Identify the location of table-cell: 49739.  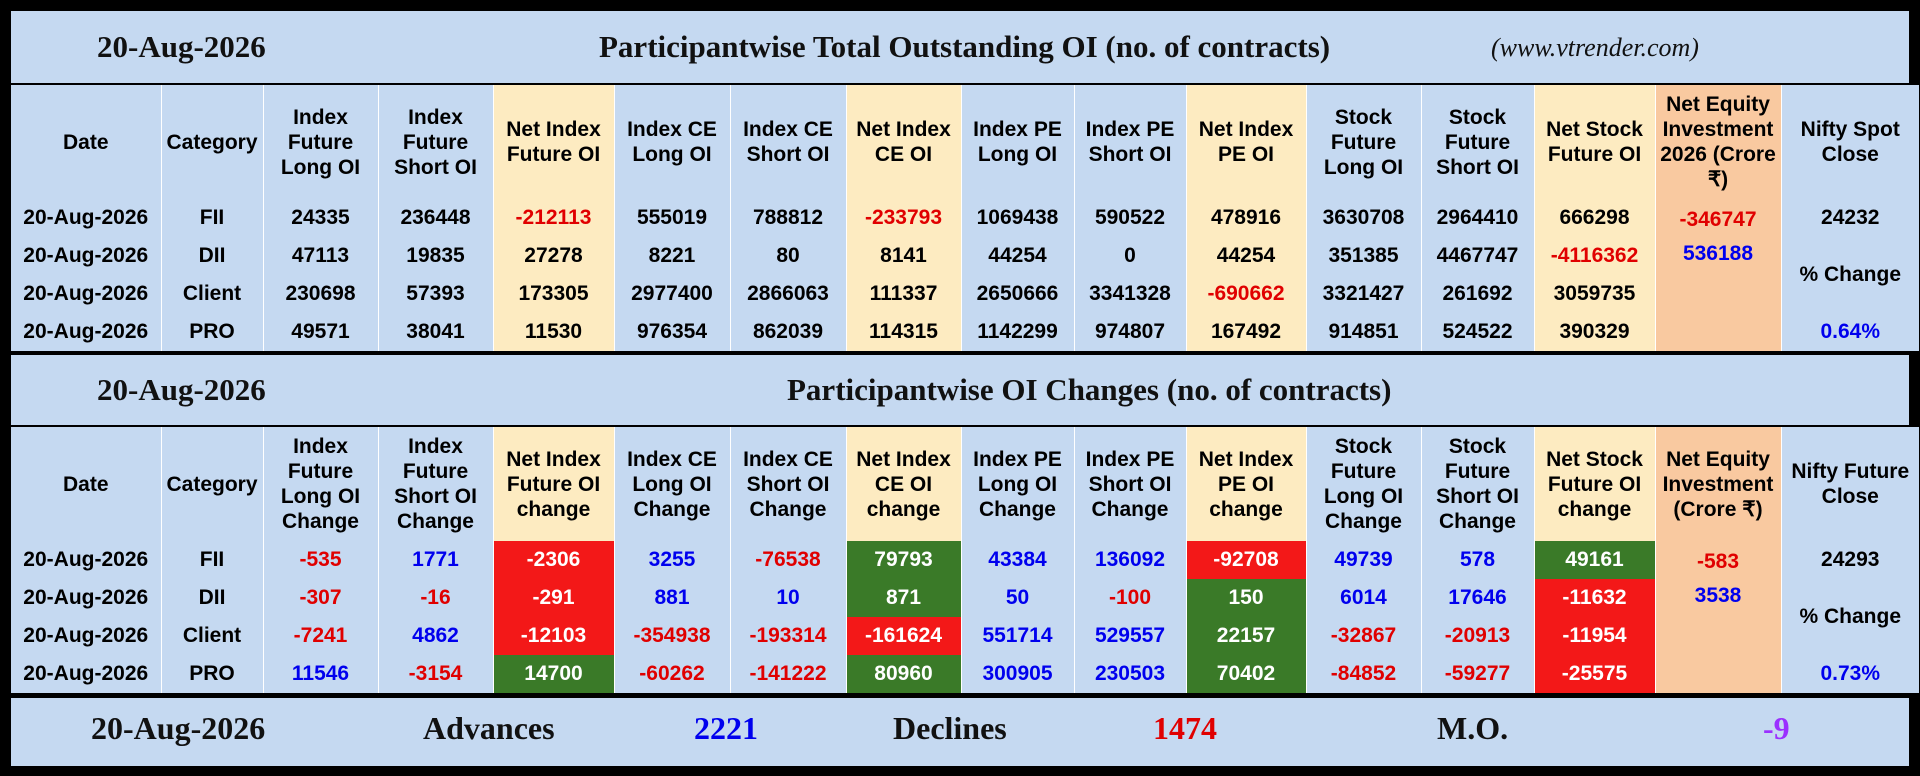
(1363, 560).